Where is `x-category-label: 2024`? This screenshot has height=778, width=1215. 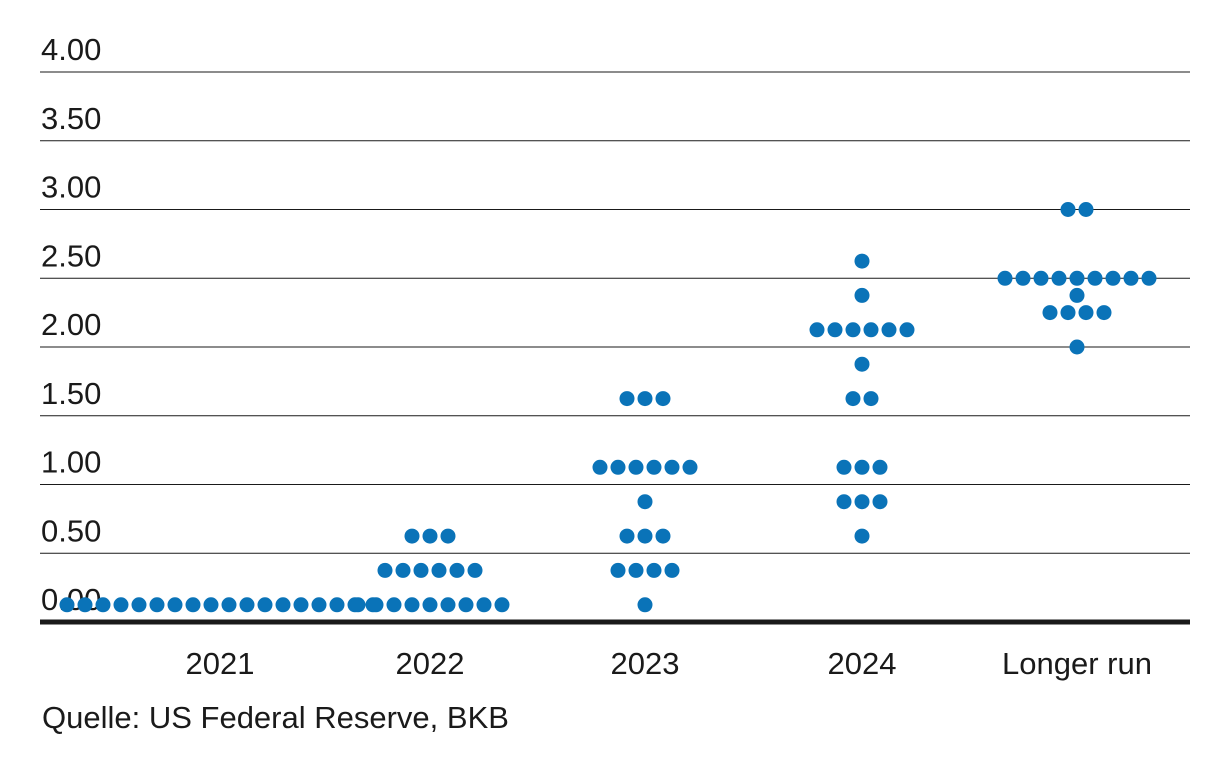 x-category-label: 2024 is located at coordinates (862, 663).